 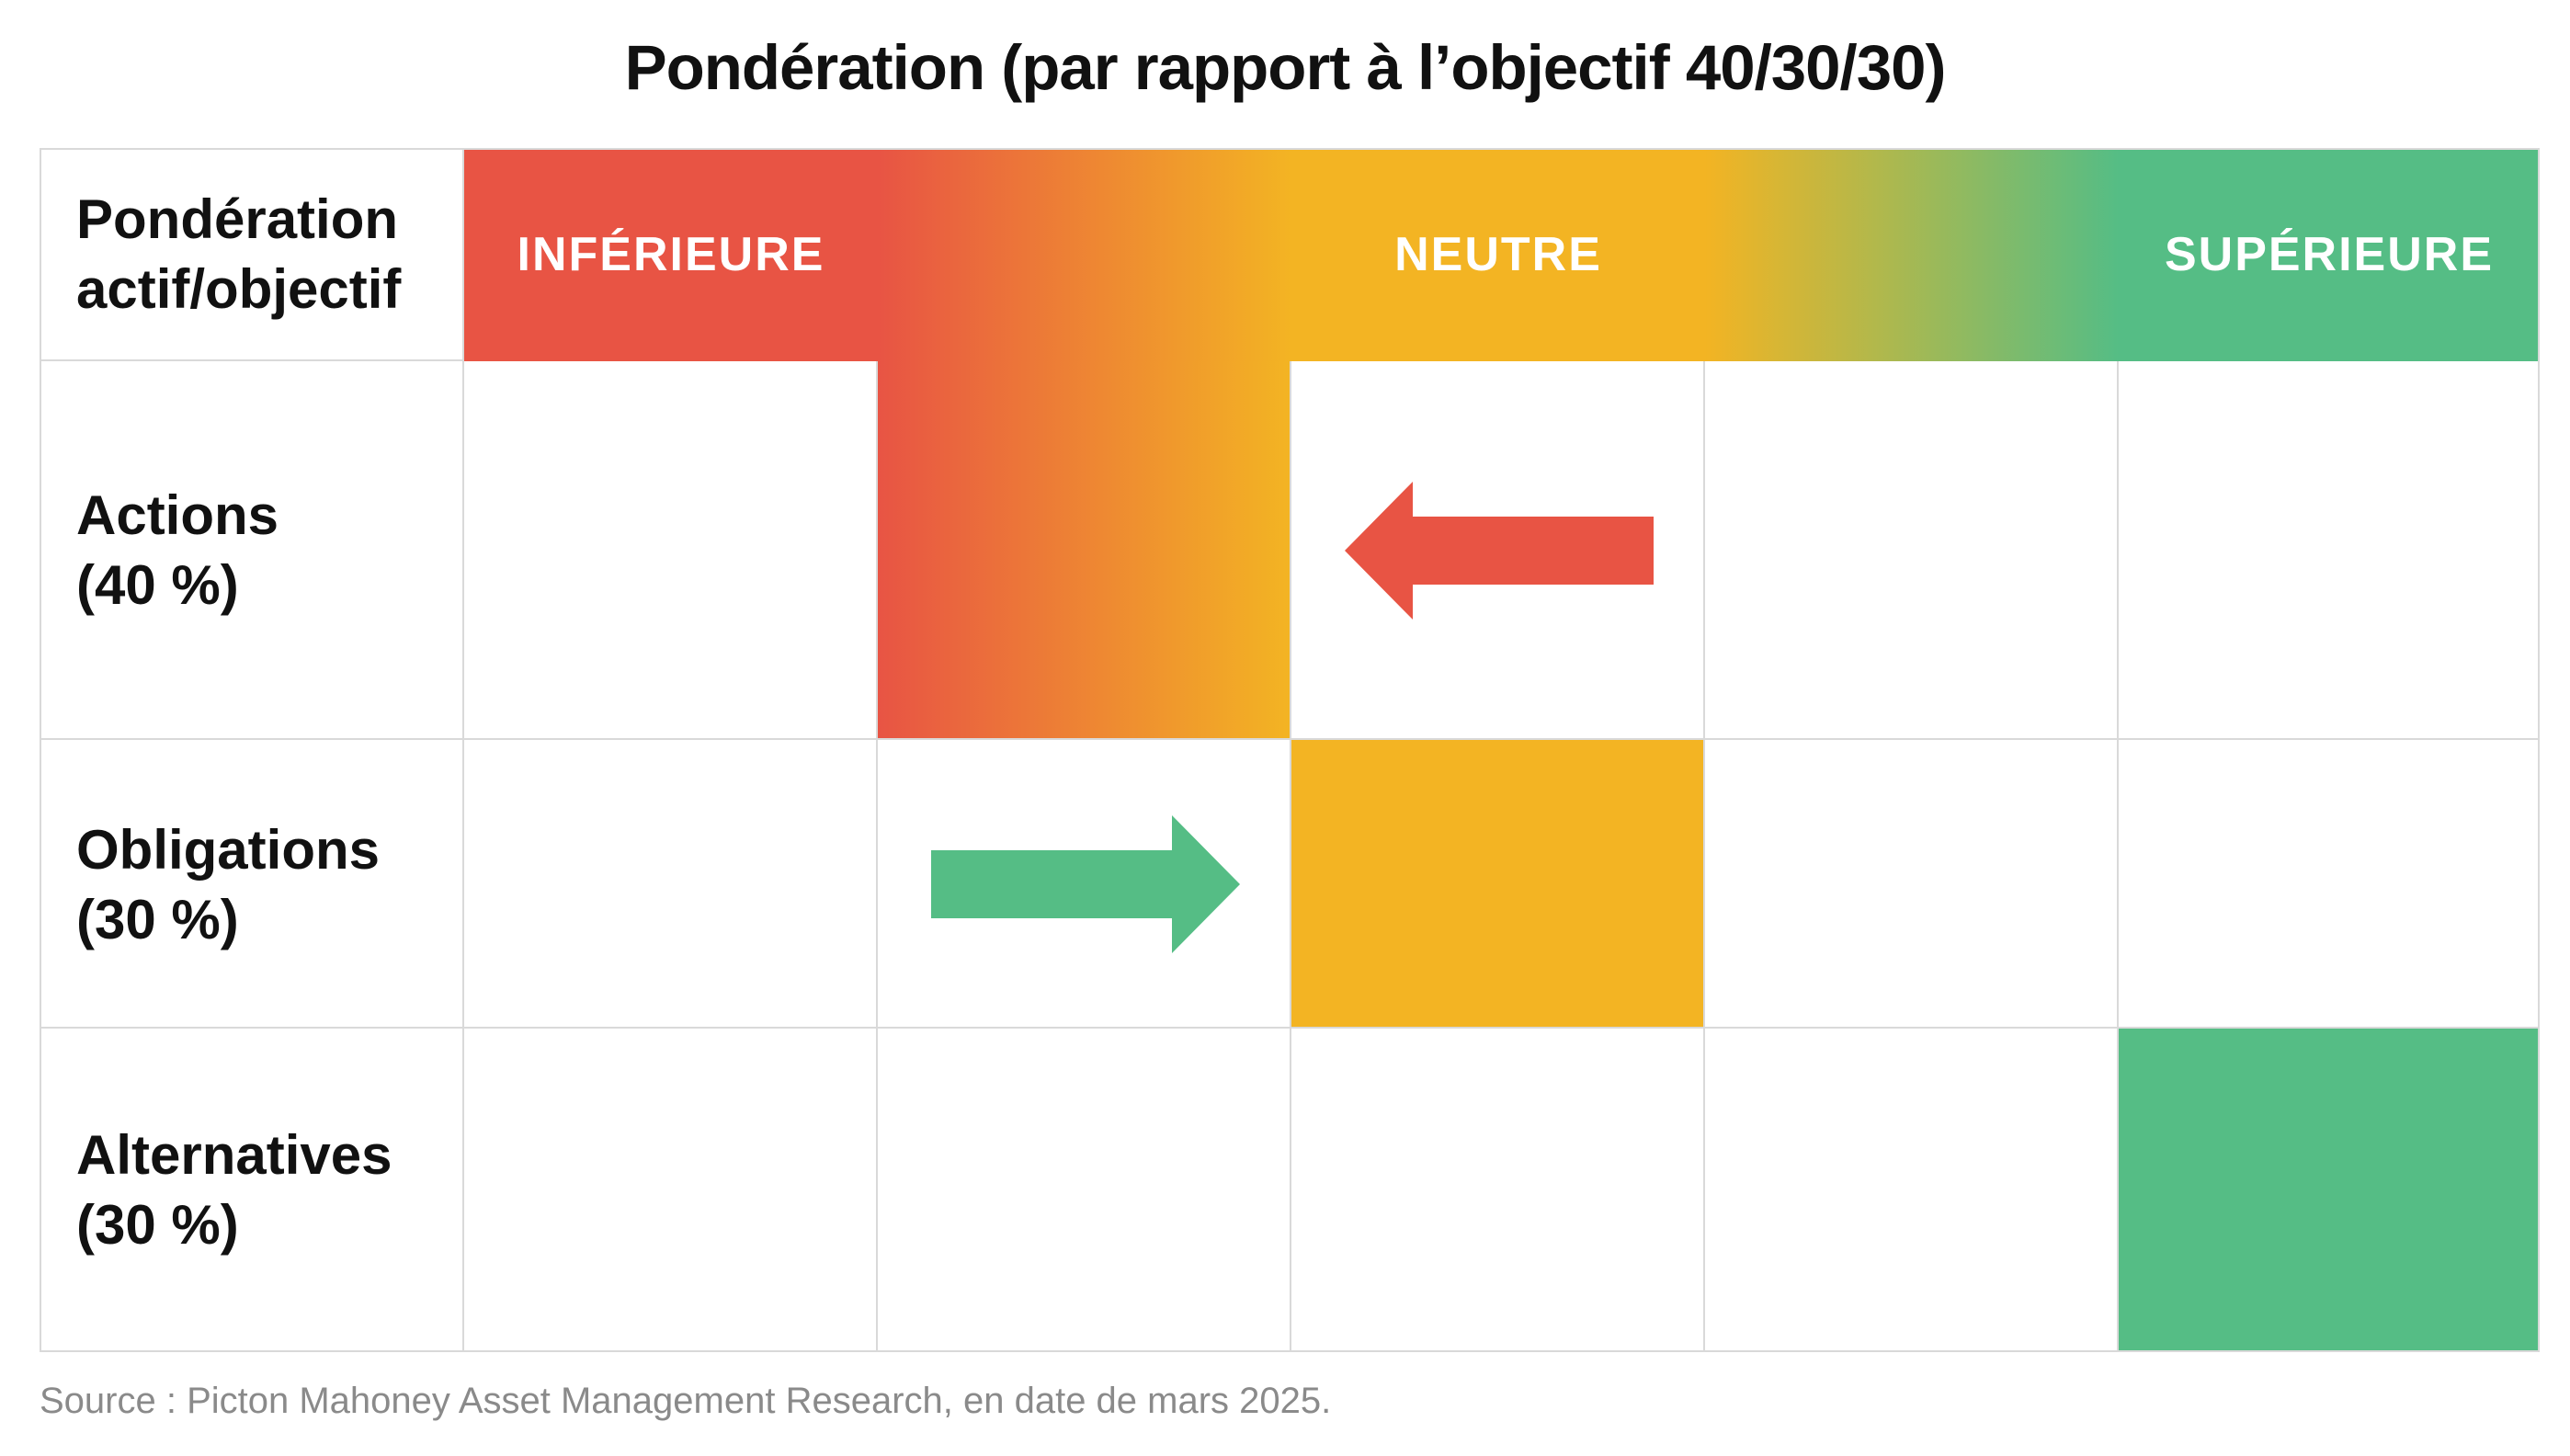 I want to click on scale-neutral: NEUTRE, so click(x=1498, y=254).